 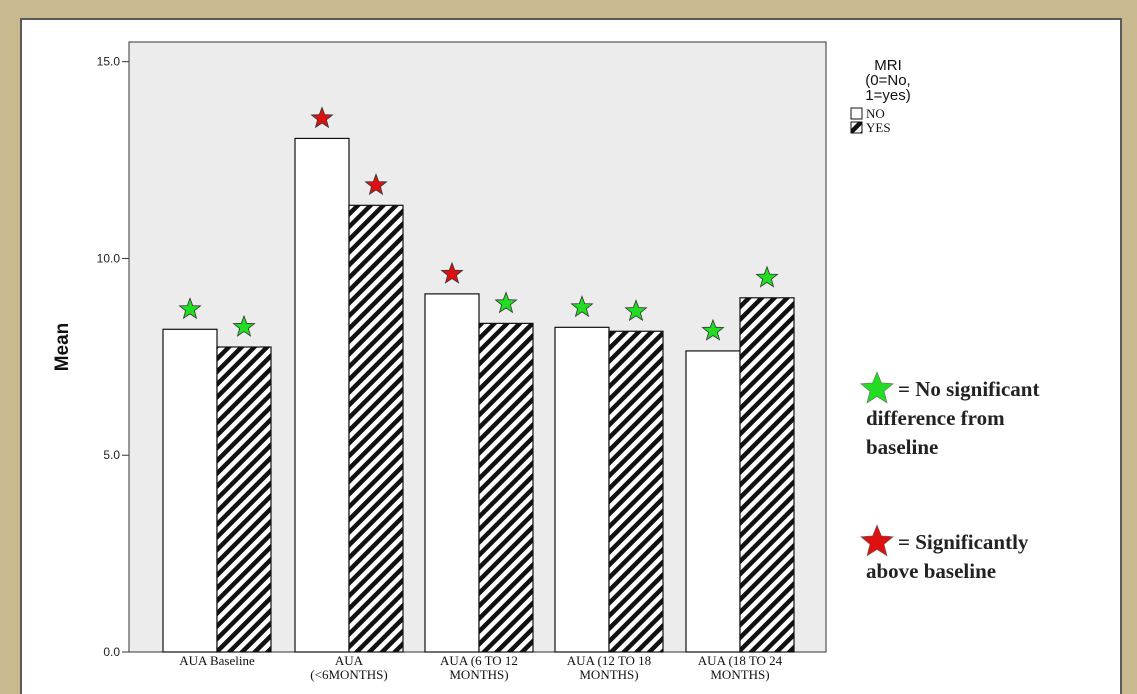 I want to click on x-category-label: AUA (18 TO 24, so click(x=740, y=660).